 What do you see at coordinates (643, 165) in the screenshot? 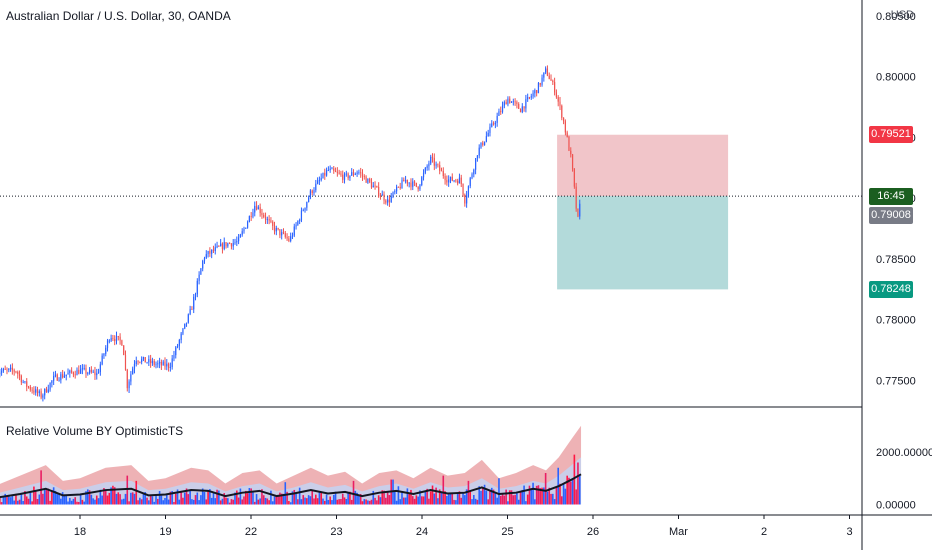
I see `stop-loss-zone` at bounding box center [643, 165].